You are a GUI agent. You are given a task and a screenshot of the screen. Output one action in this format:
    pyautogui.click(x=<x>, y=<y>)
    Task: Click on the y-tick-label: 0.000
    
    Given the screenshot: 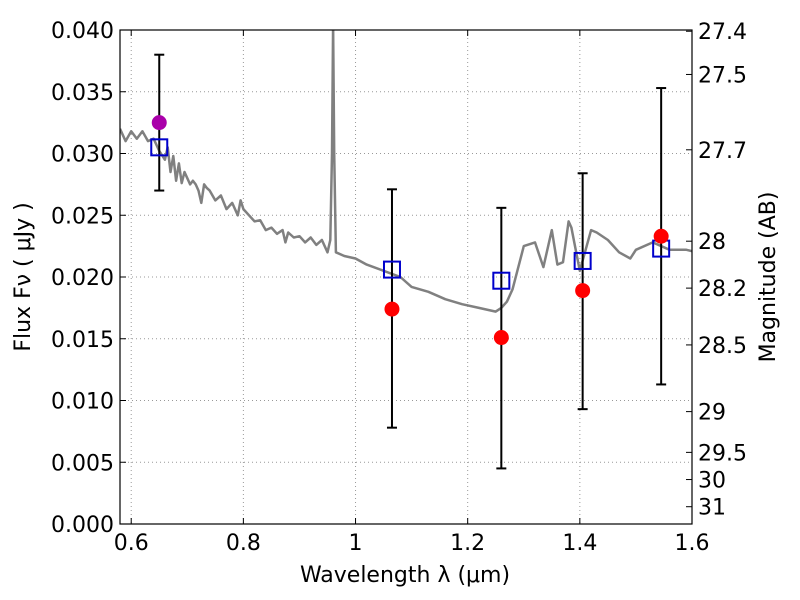 What is the action you would take?
    pyautogui.click(x=82, y=525)
    